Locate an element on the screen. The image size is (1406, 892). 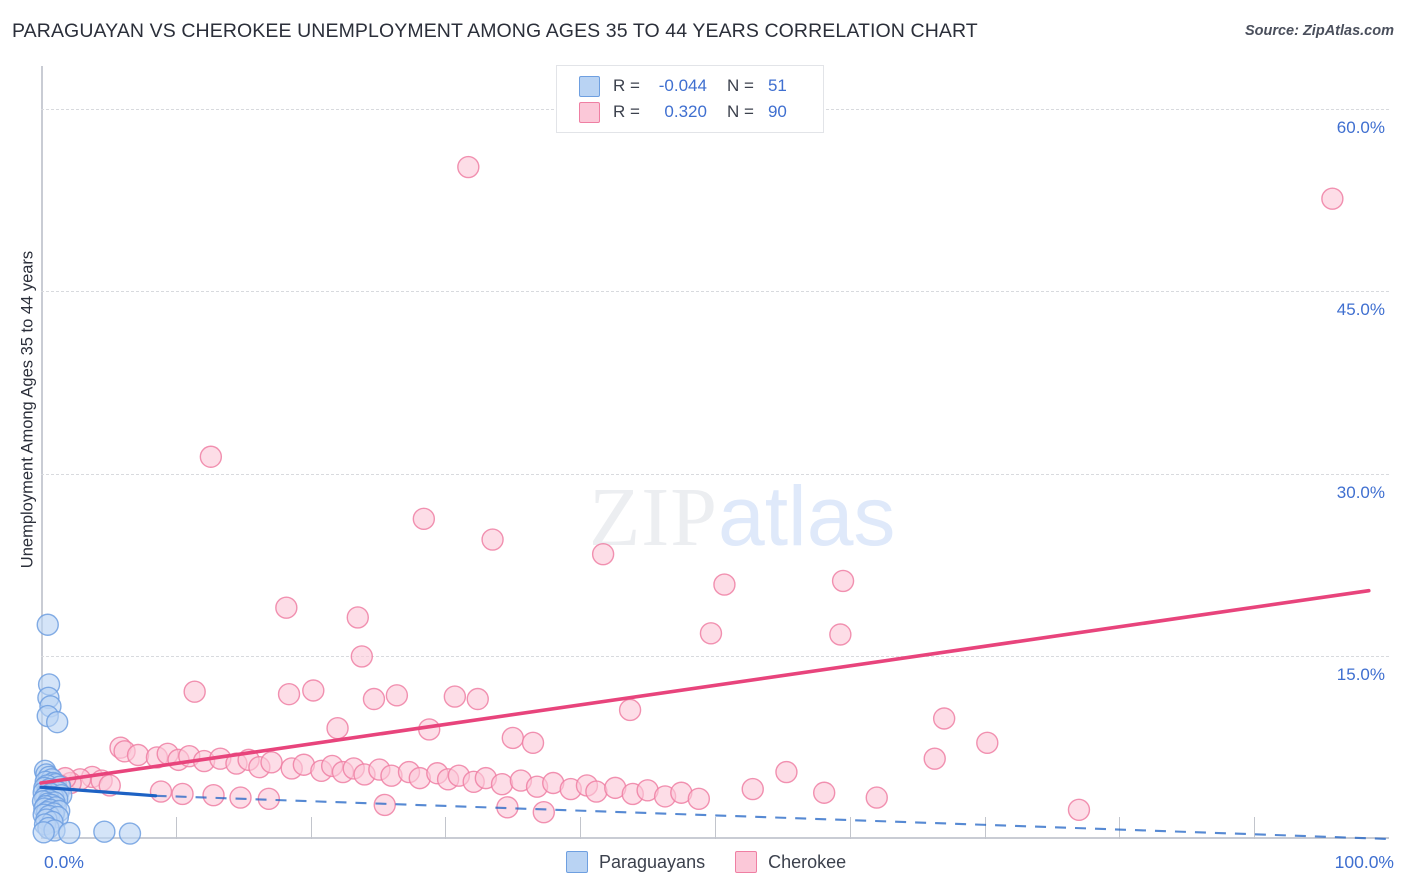
correlation-swatch-cherokee is located at coordinates (589, 112).